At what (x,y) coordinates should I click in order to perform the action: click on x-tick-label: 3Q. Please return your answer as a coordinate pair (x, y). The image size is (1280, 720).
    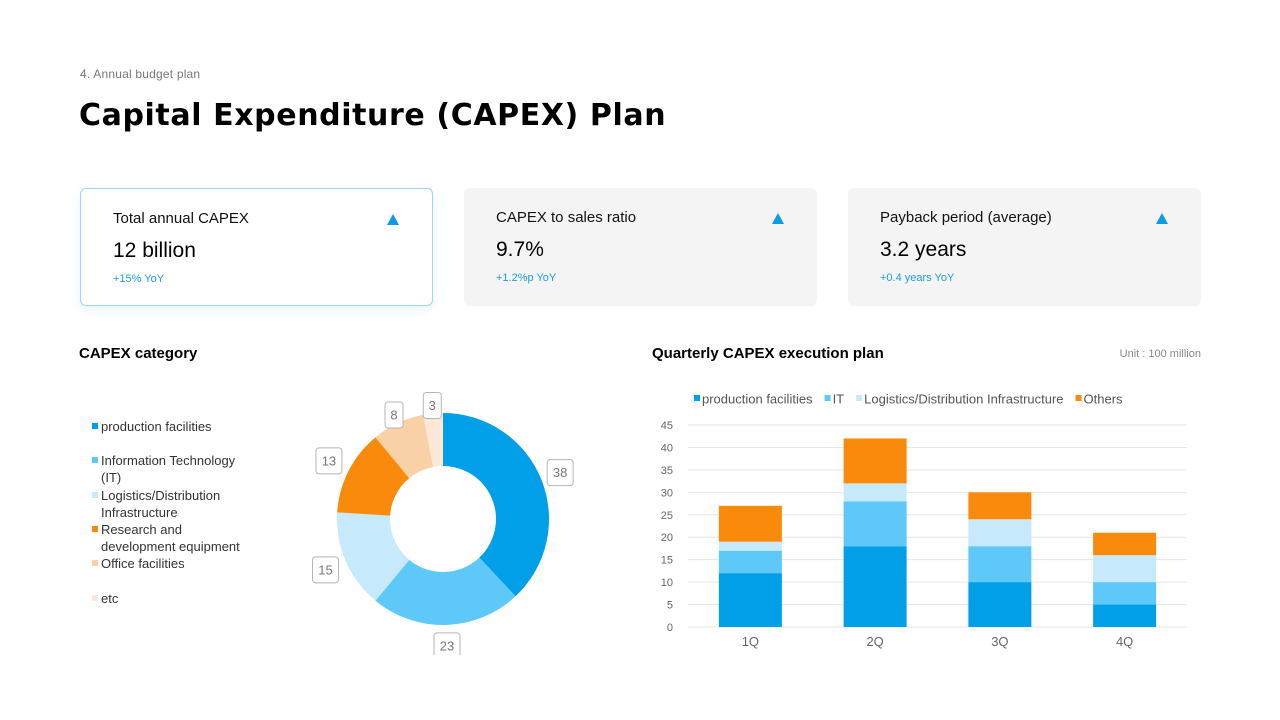
    Looking at the image, I should click on (999, 641).